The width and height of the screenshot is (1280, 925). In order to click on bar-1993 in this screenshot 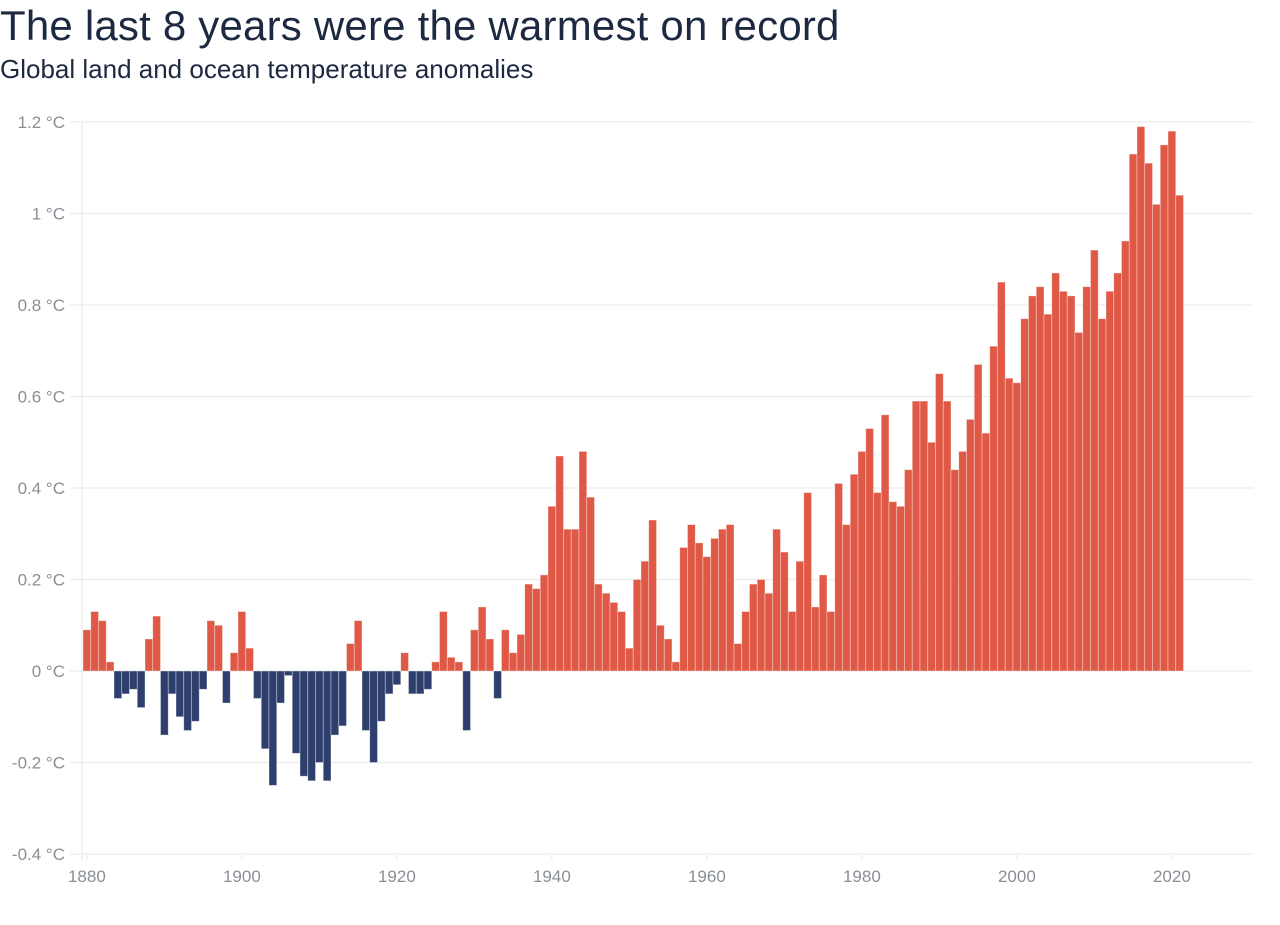, I will do `click(962, 561)`.